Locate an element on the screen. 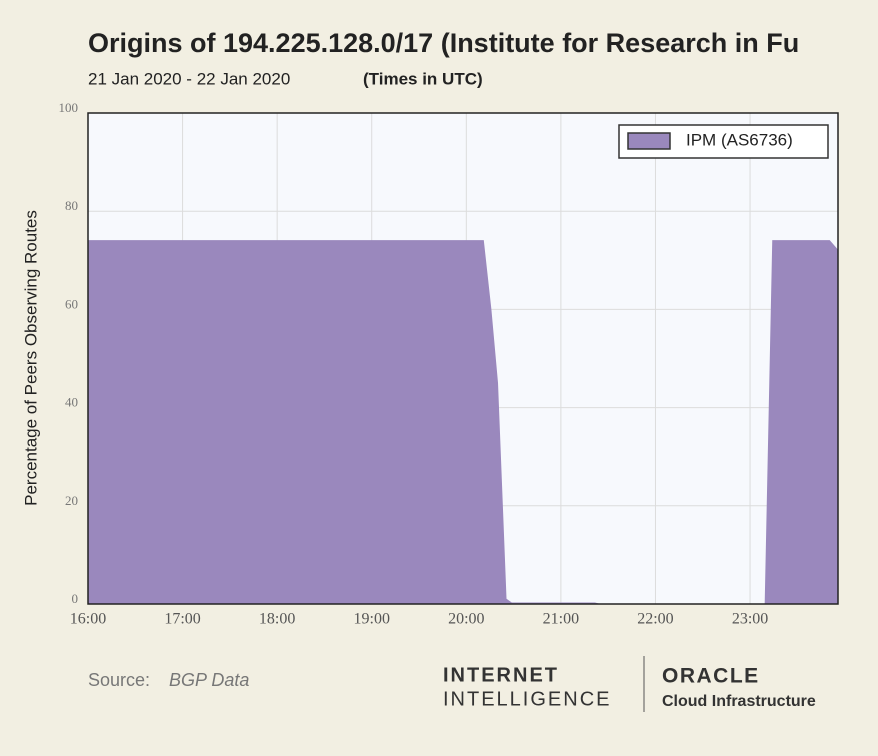  x-tick-label: 18:00 is located at coordinates (277, 619).